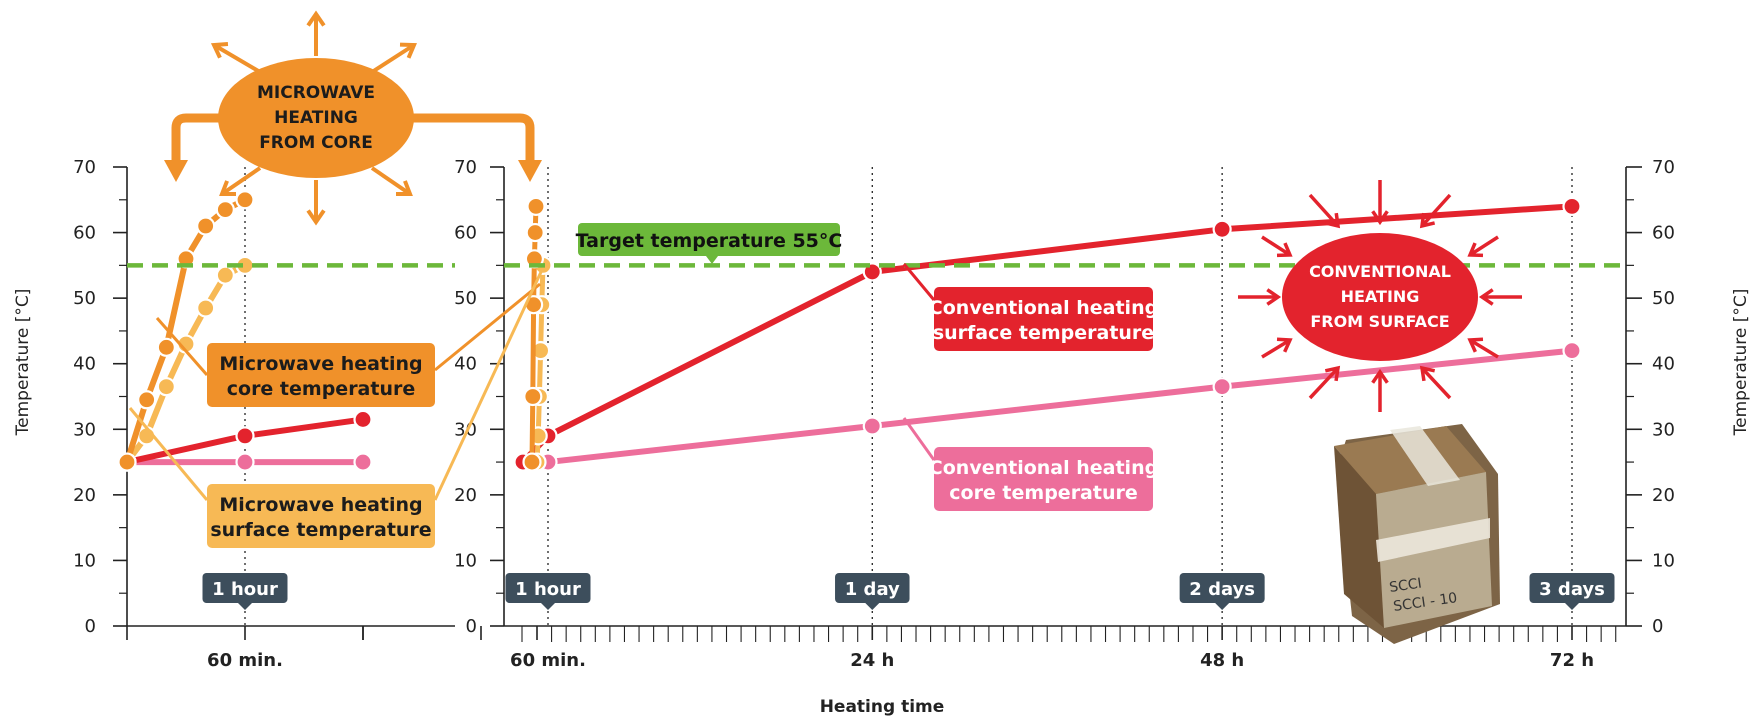 This screenshot has width=1758, height=721. I want to click on microwave-to-right-panel-arrow, so click(471, 138).